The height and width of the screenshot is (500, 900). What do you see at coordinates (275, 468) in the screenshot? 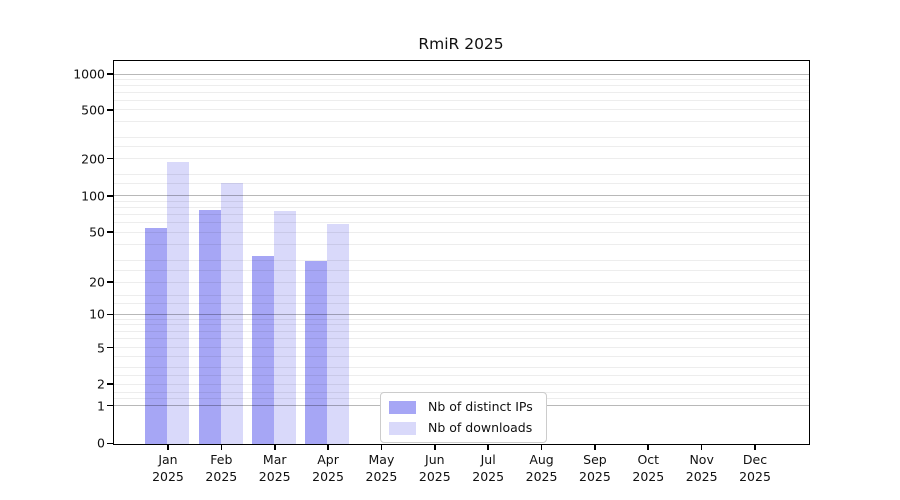
I see `x-tick-label-mar: Mar 2025` at bounding box center [275, 468].